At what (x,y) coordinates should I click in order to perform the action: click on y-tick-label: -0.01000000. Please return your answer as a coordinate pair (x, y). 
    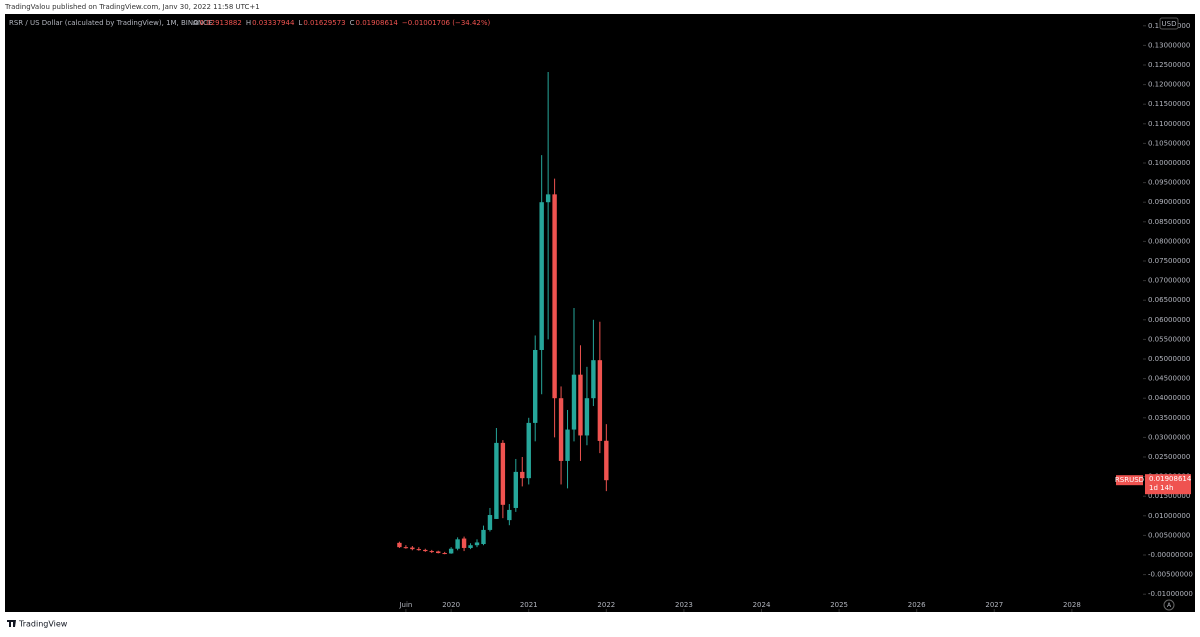
    Looking at the image, I should click on (1170, 594).